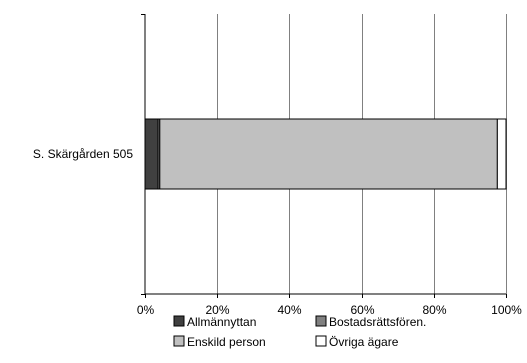 This screenshot has width=527, height=363. What do you see at coordinates (289, 310) in the screenshot?
I see `x-tick-label: 40%` at bounding box center [289, 310].